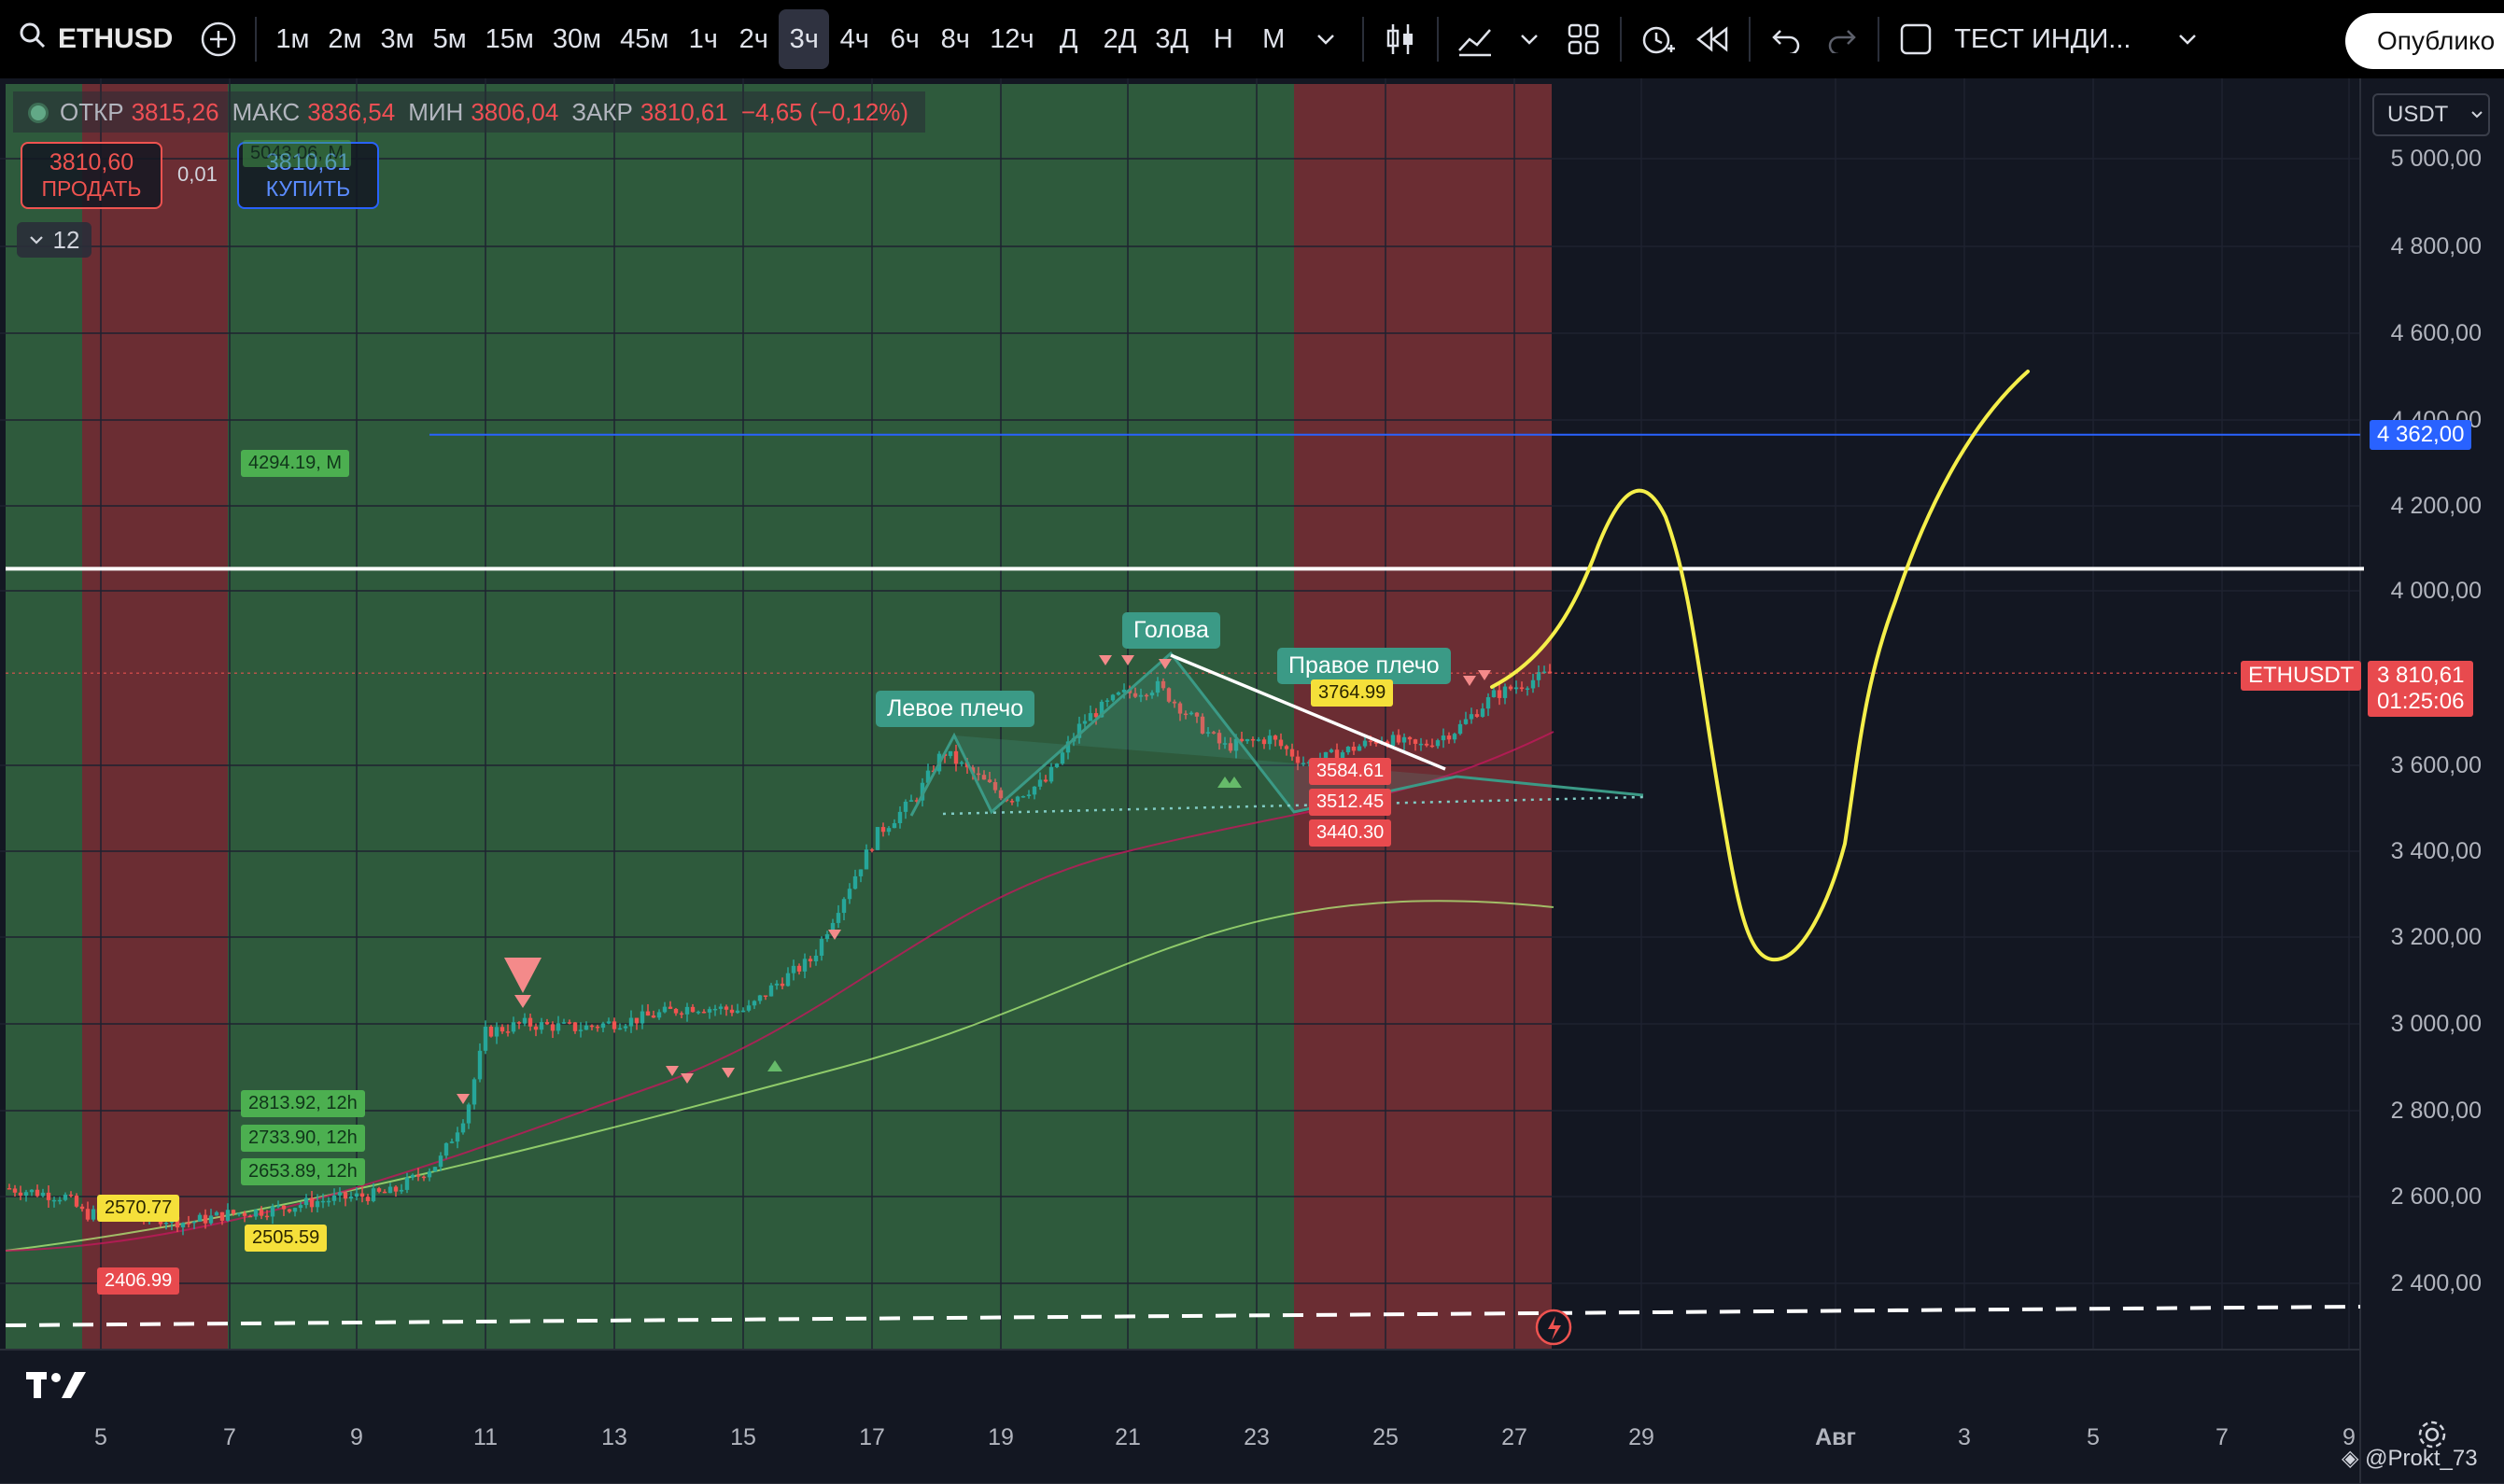 This screenshot has height=1484, width=2504. What do you see at coordinates (485, 1437) in the screenshot?
I see `time-axis-label: 11` at bounding box center [485, 1437].